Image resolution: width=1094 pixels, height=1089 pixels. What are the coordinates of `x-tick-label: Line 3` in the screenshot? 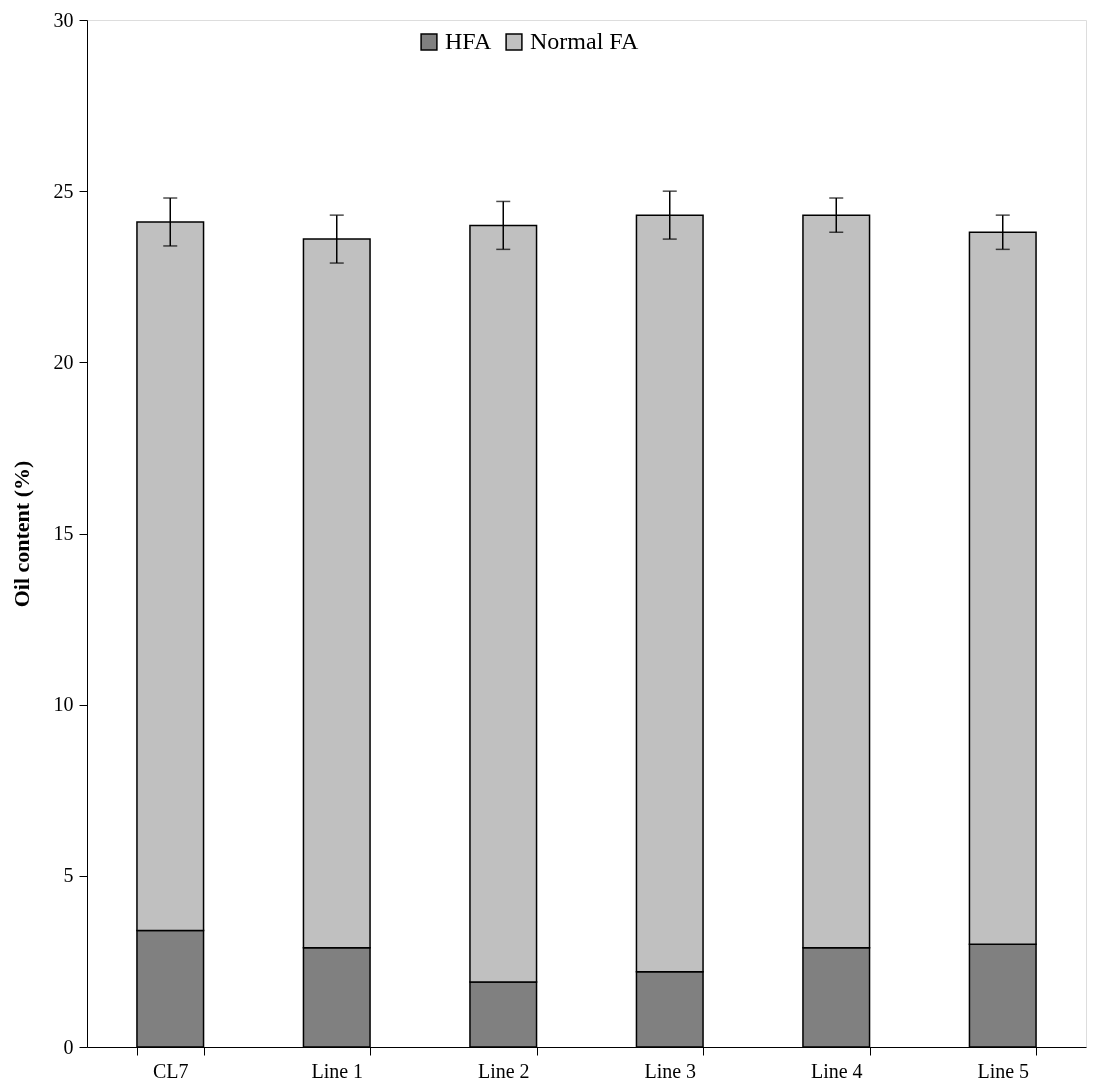 It's located at (670, 1070).